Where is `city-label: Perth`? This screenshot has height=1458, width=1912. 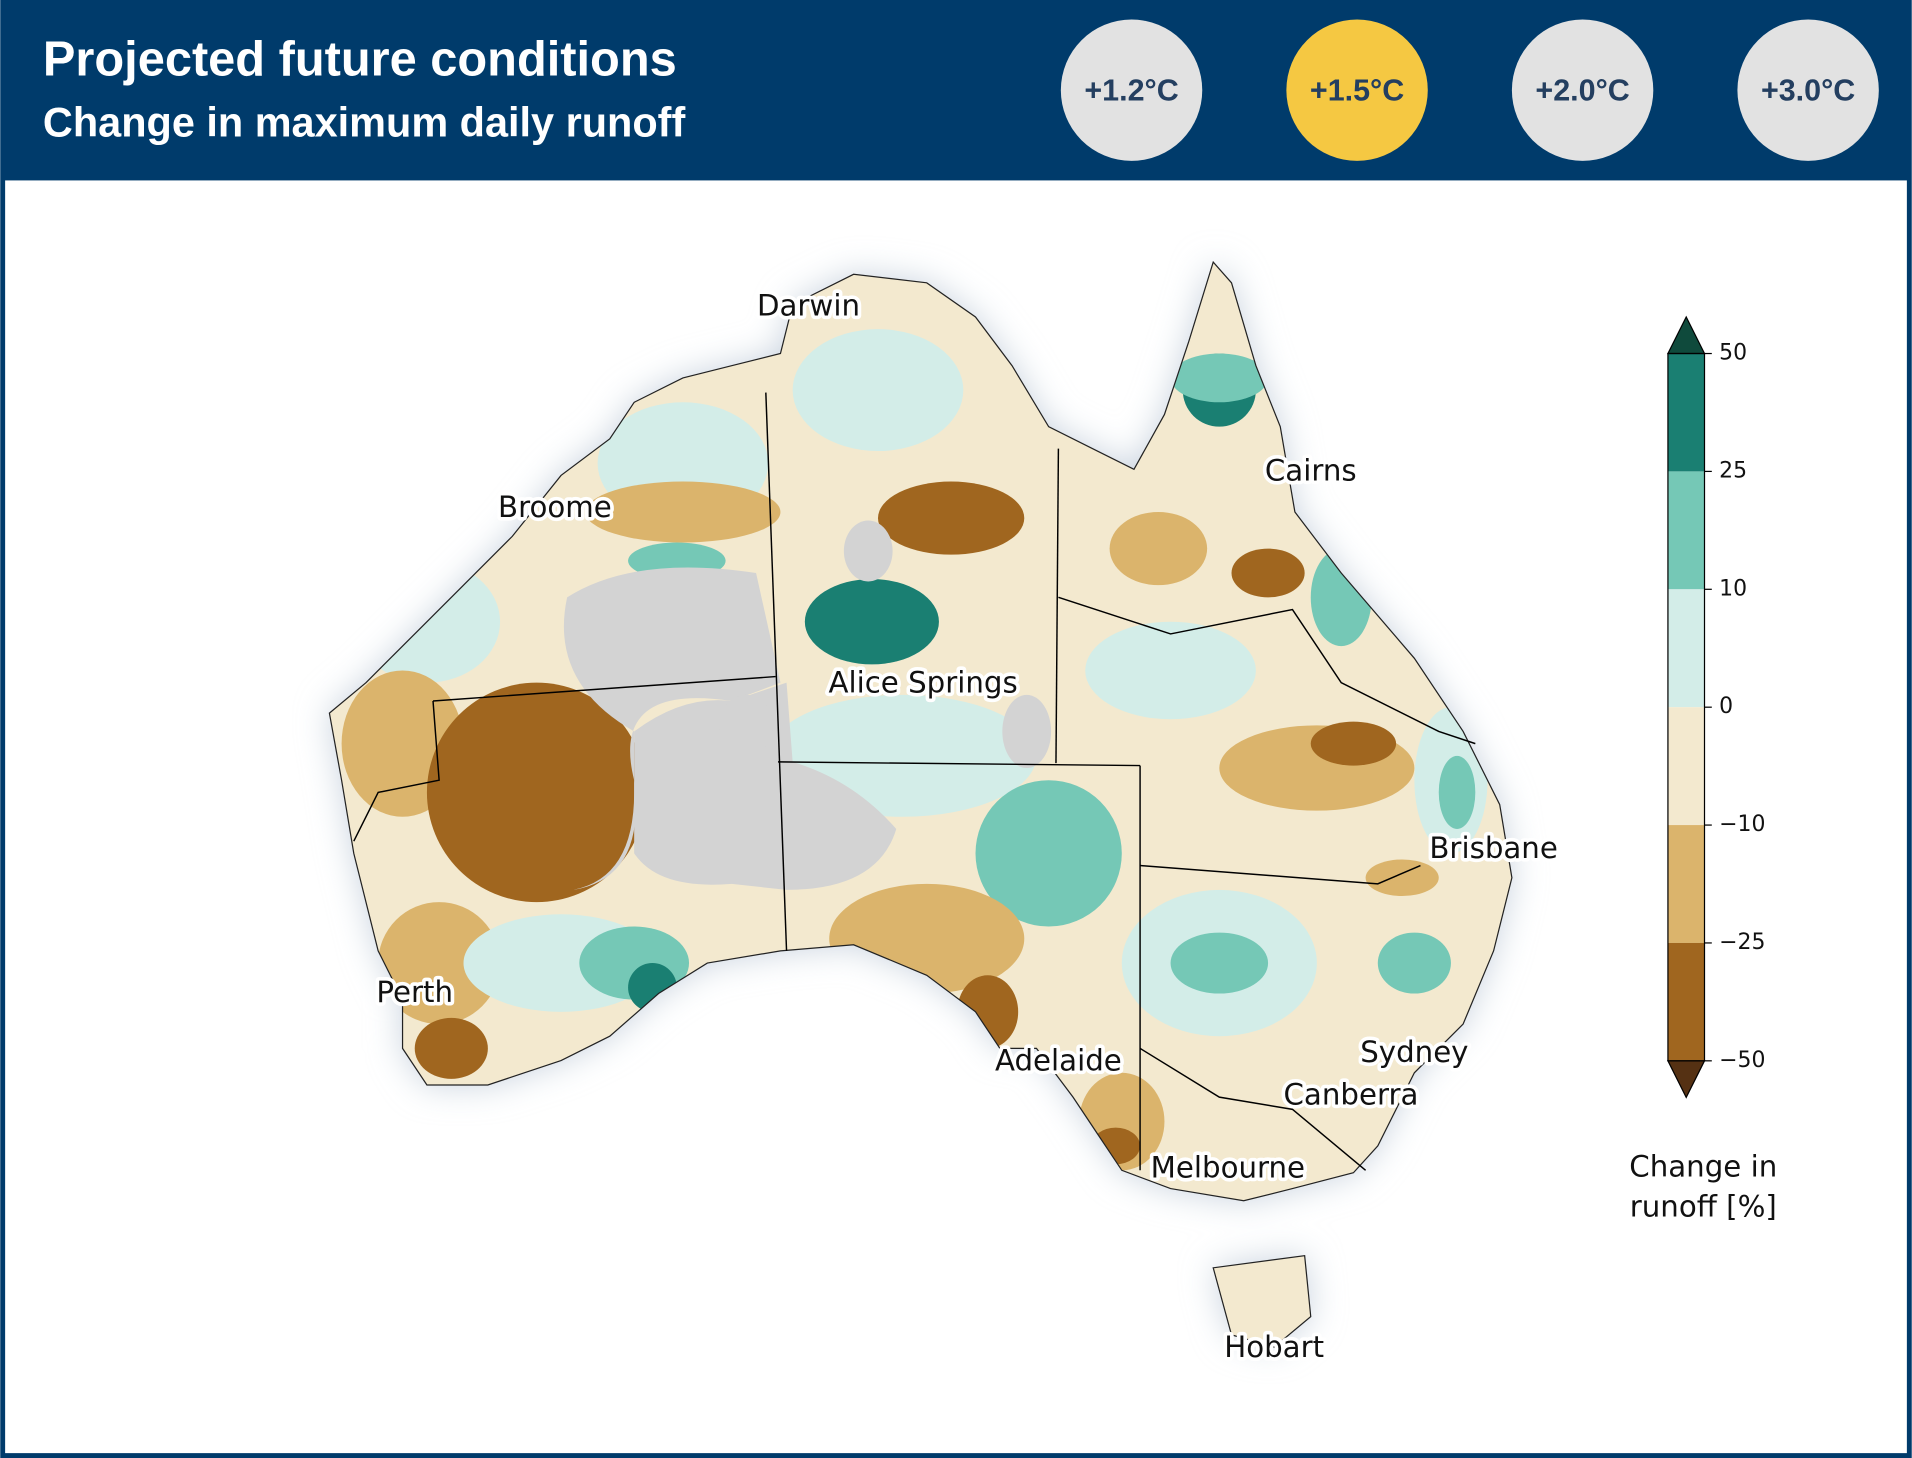 city-label: Perth is located at coordinates (414, 992).